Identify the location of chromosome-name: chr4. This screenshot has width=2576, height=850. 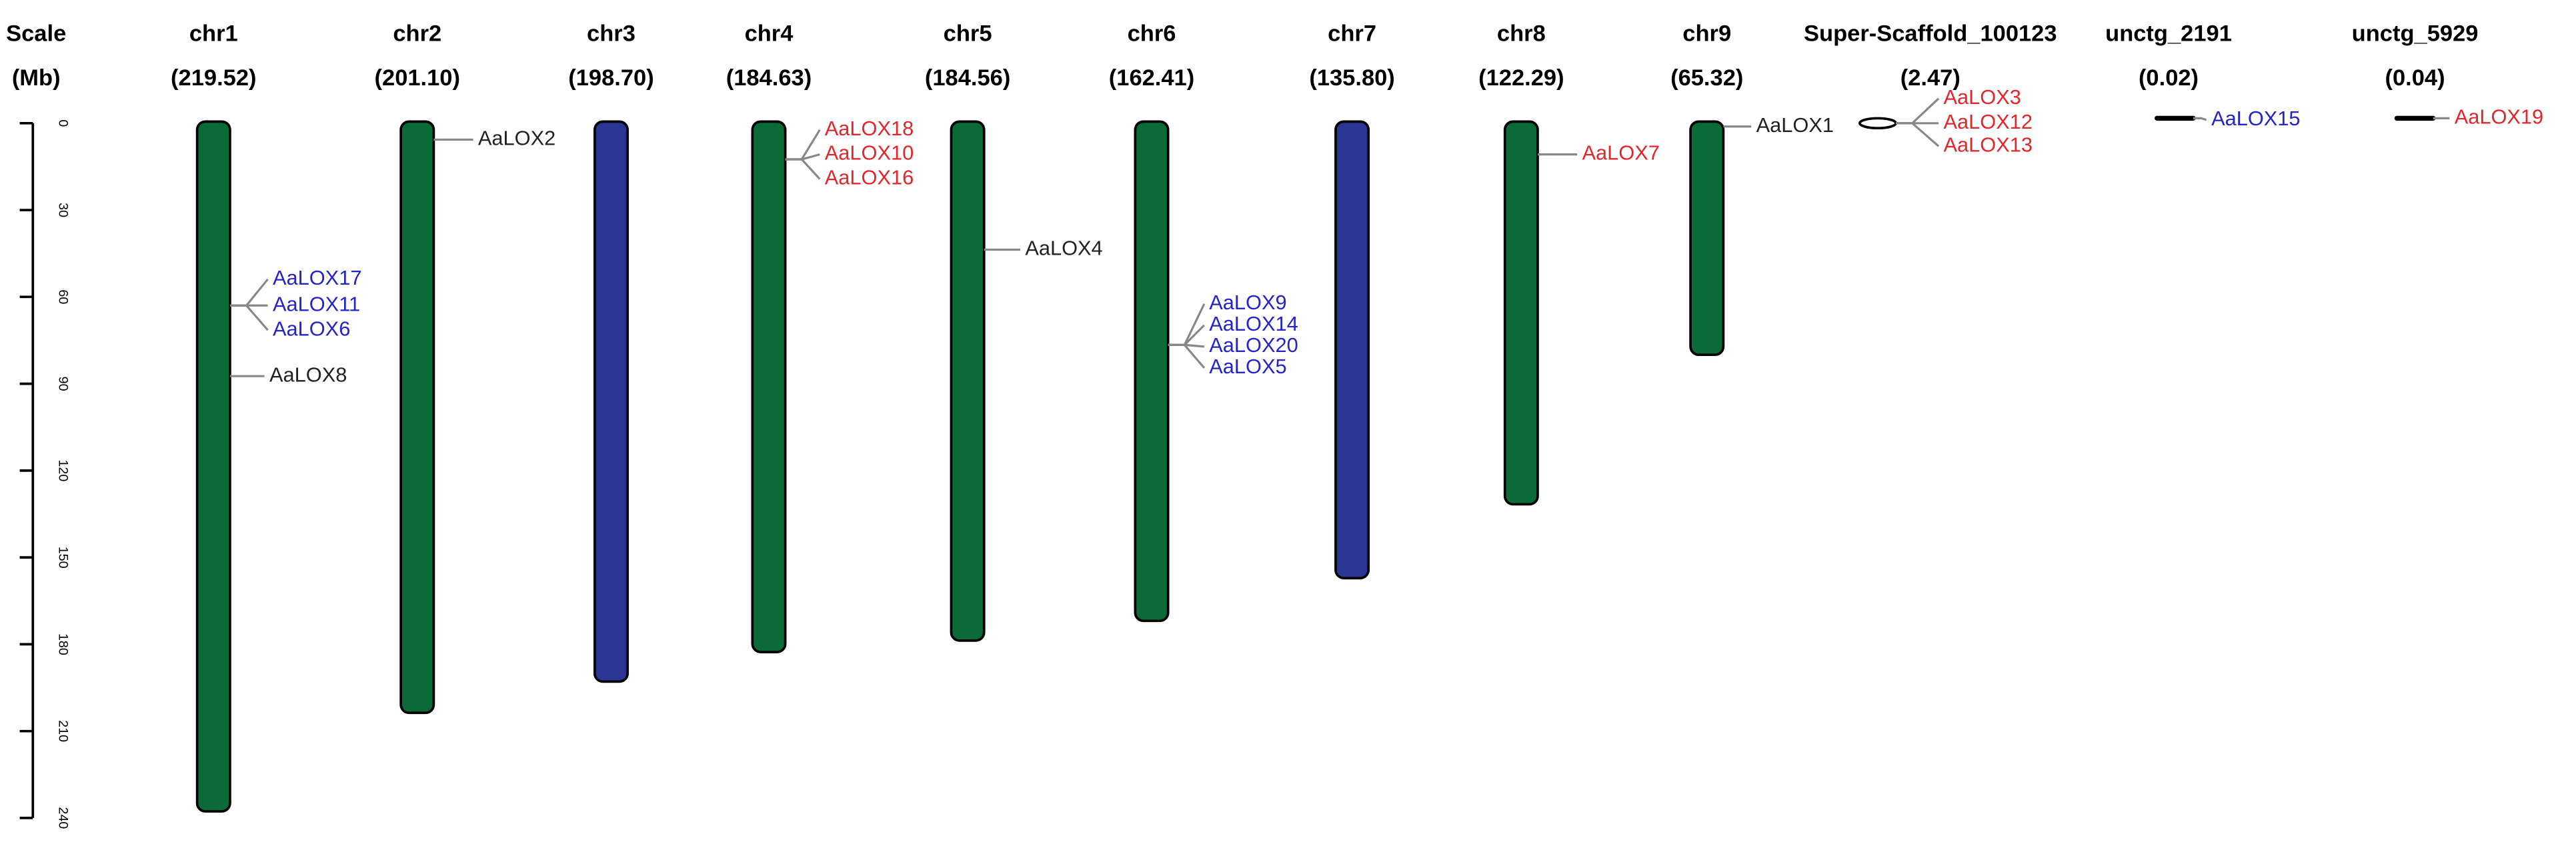
(769, 34).